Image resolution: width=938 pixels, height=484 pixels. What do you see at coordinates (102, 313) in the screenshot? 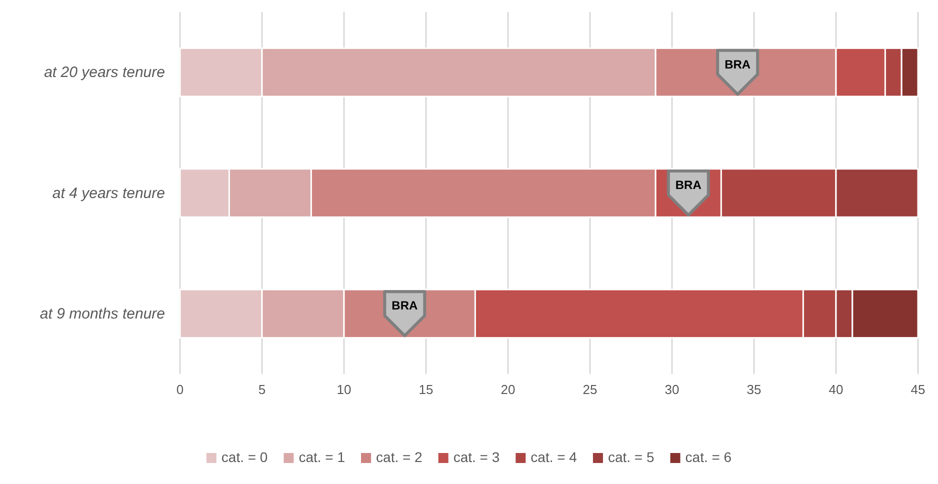
I see `y-tick-label: at 9 months tenure` at bounding box center [102, 313].